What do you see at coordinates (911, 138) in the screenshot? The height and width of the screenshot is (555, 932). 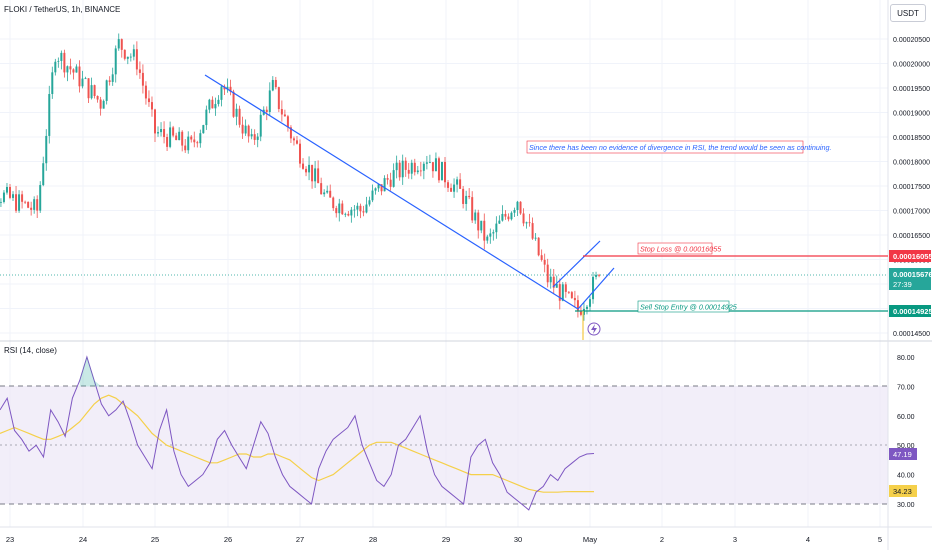 I see `price-tick-label: 0.00018500` at bounding box center [911, 138].